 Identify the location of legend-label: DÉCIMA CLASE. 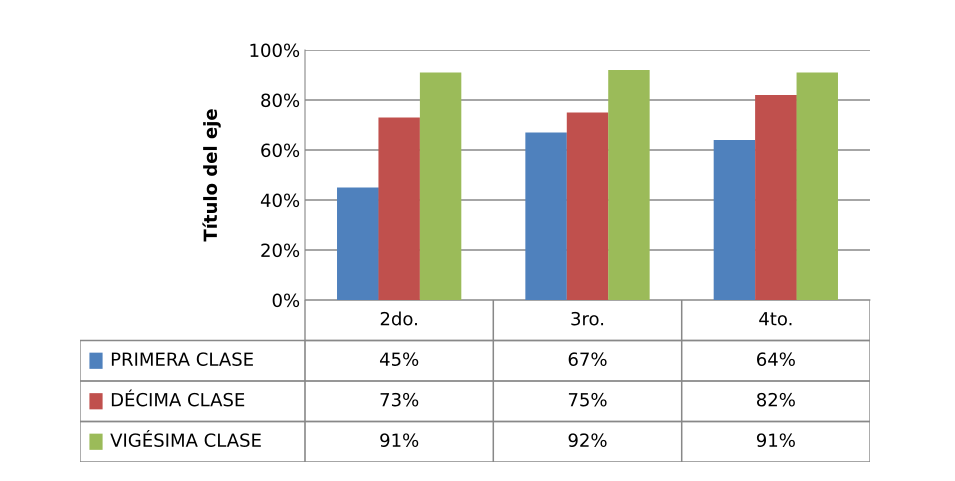
(178, 398).